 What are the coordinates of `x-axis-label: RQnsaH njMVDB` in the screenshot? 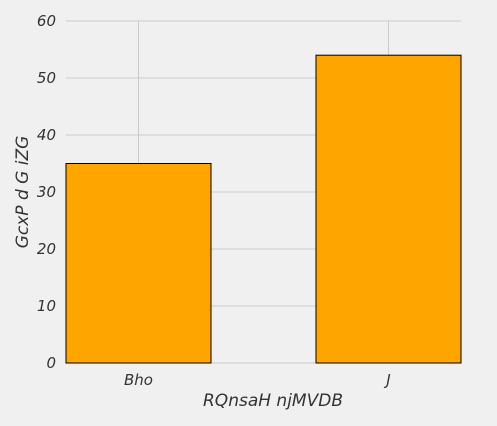 It's located at (273, 401).